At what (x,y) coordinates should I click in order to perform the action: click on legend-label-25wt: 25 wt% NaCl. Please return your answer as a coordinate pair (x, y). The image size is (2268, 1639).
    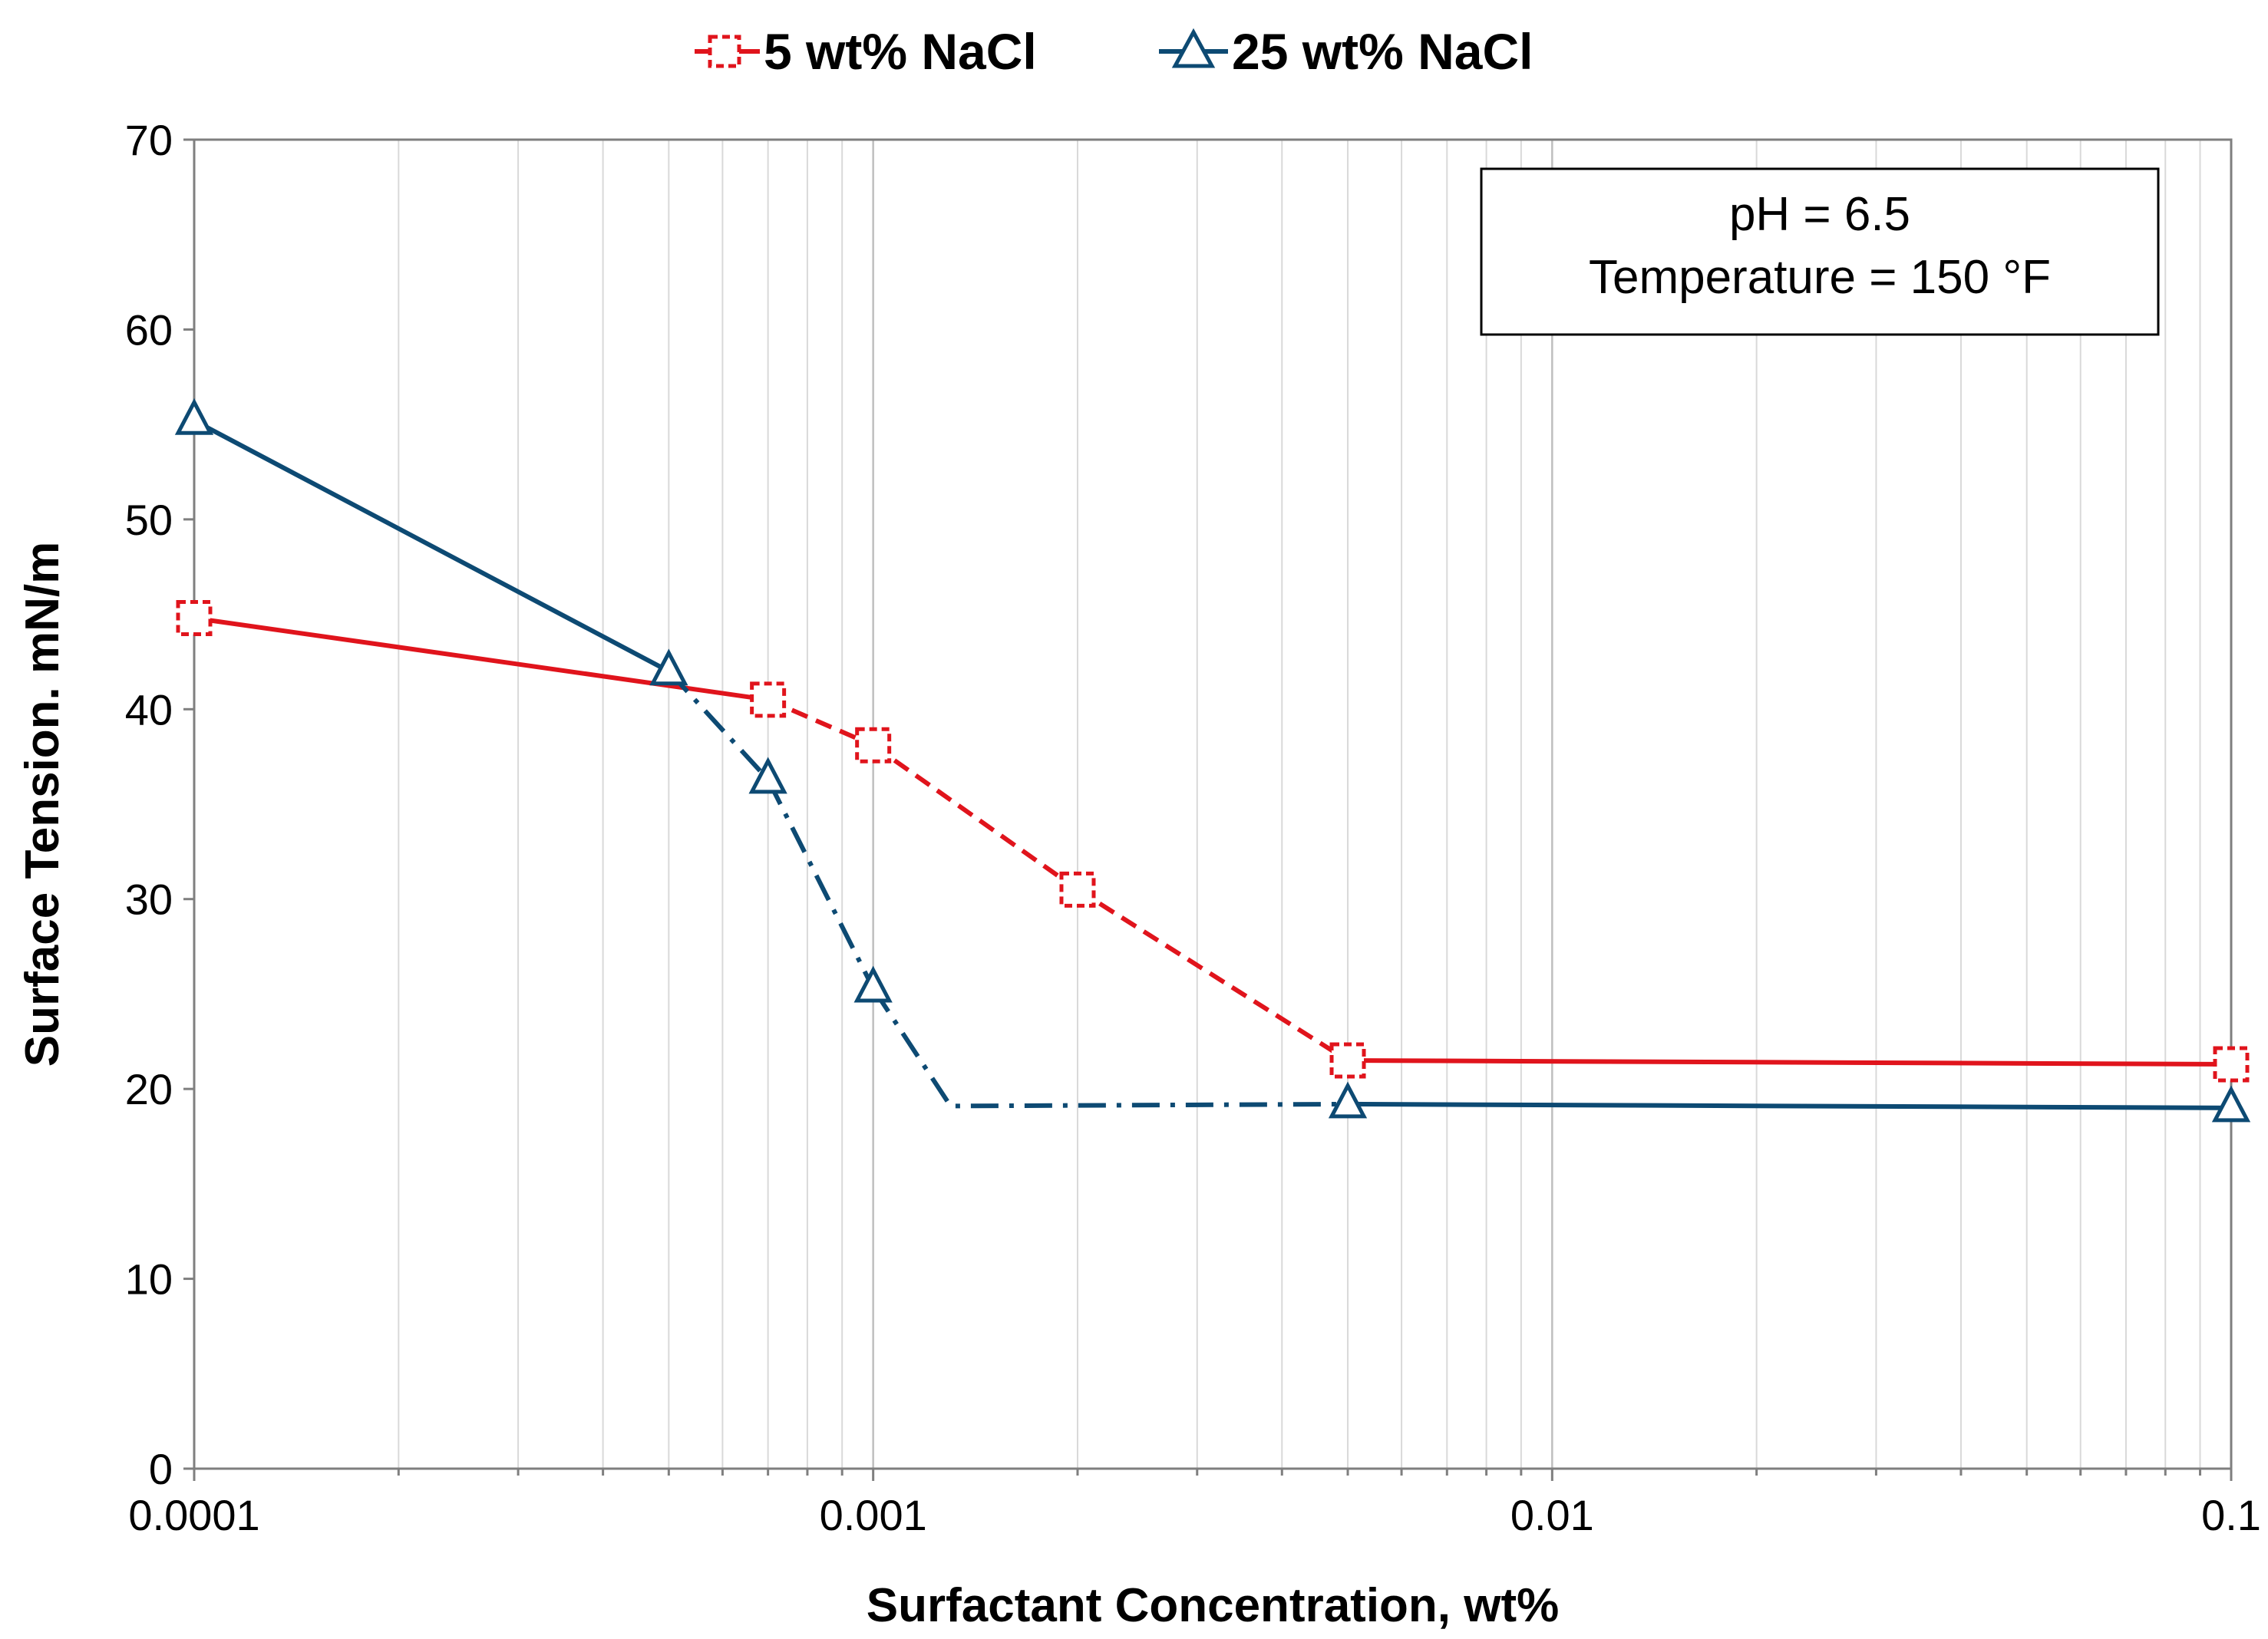
    Looking at the image, I should click on (1383, 52).